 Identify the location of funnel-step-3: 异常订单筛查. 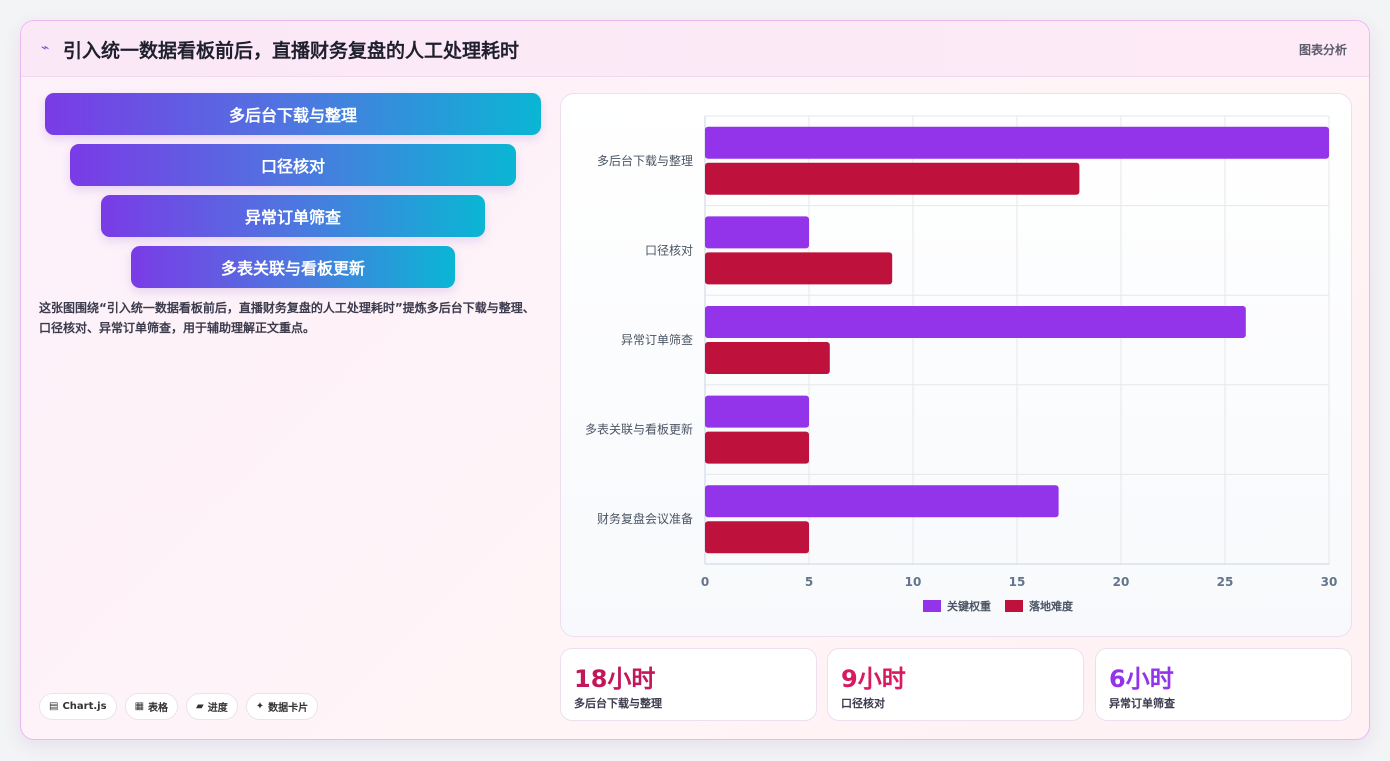
(293, 216).